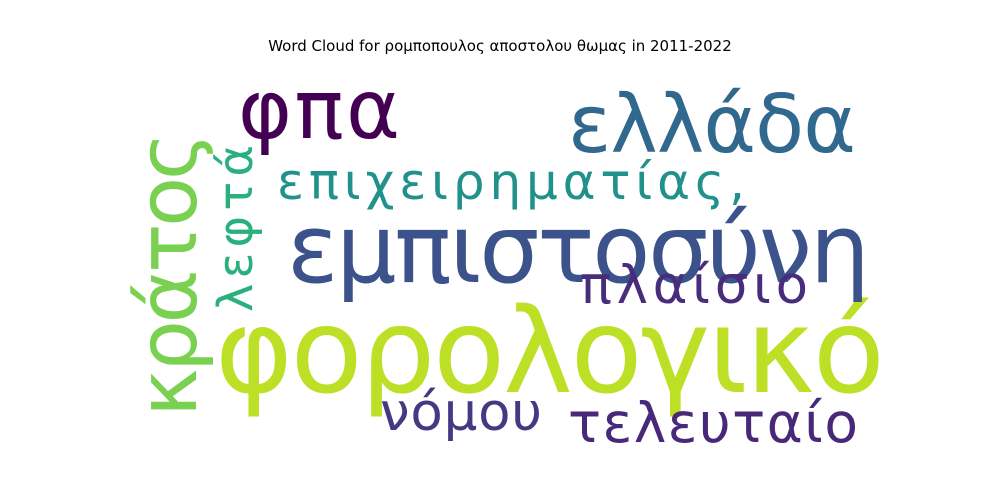 The height and width of the screenshot is (500, 1000). Describe the element at coordinates (319, 110) in the screenshot. I see `word-3: φπα` at that location.